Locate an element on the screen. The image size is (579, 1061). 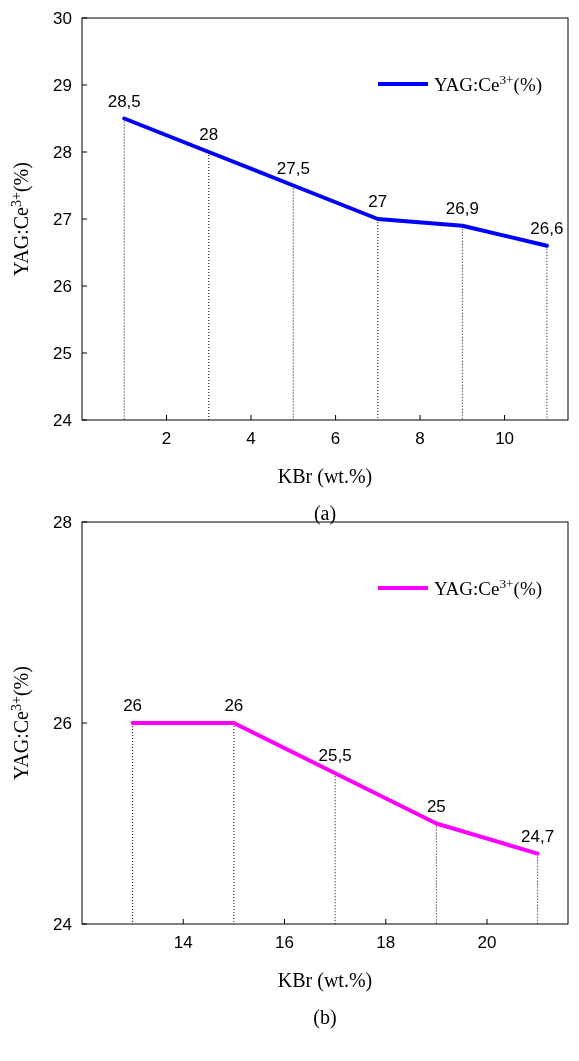
x-tick-label: 6 is located at coordinates (335, 438).